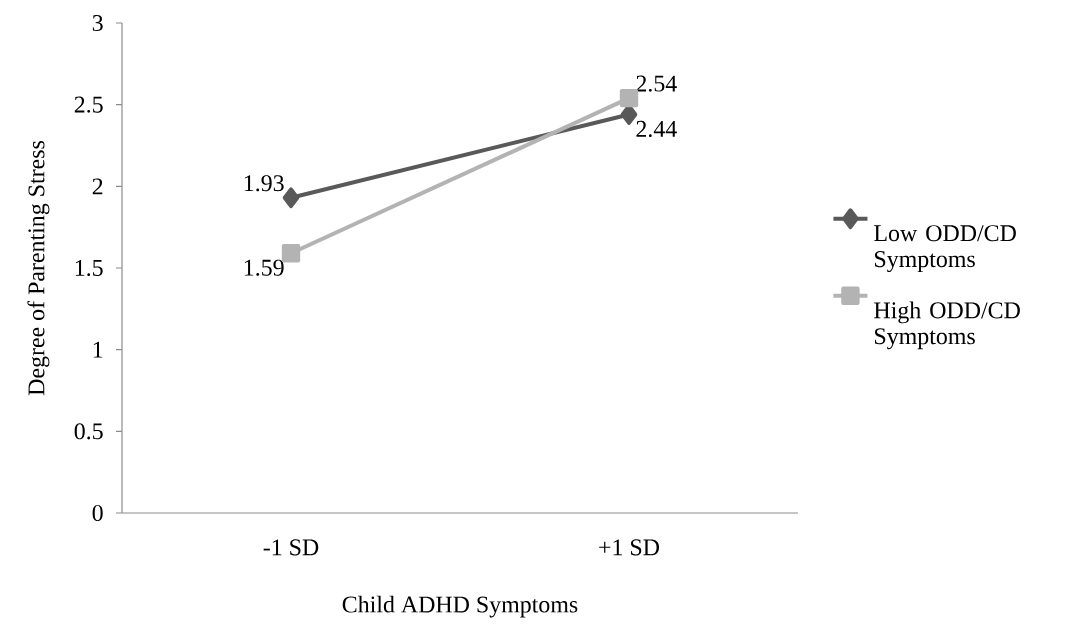 The height and width of the screenshot is (631, 1080). What do you see at coordinates (656, 129) in the screenshot?
I see `data-label: 2.44` at bounding box center [656, 129].